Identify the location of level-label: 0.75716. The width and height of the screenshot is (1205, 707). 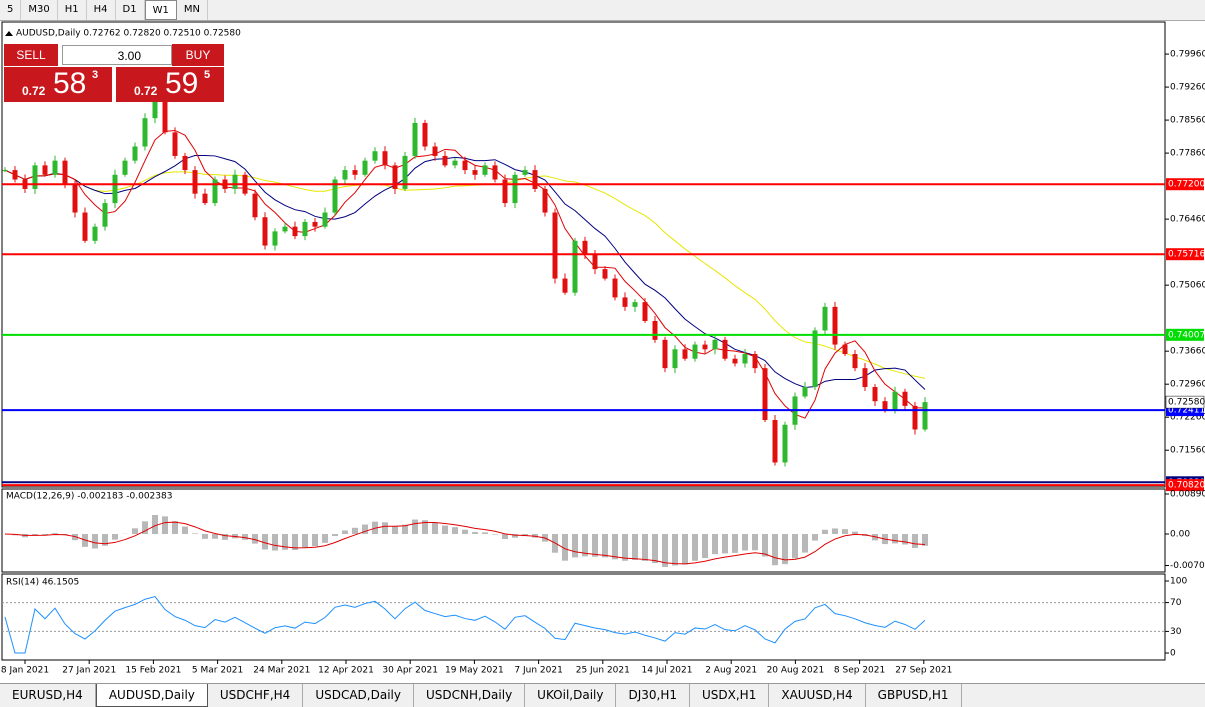
(1186, 255).